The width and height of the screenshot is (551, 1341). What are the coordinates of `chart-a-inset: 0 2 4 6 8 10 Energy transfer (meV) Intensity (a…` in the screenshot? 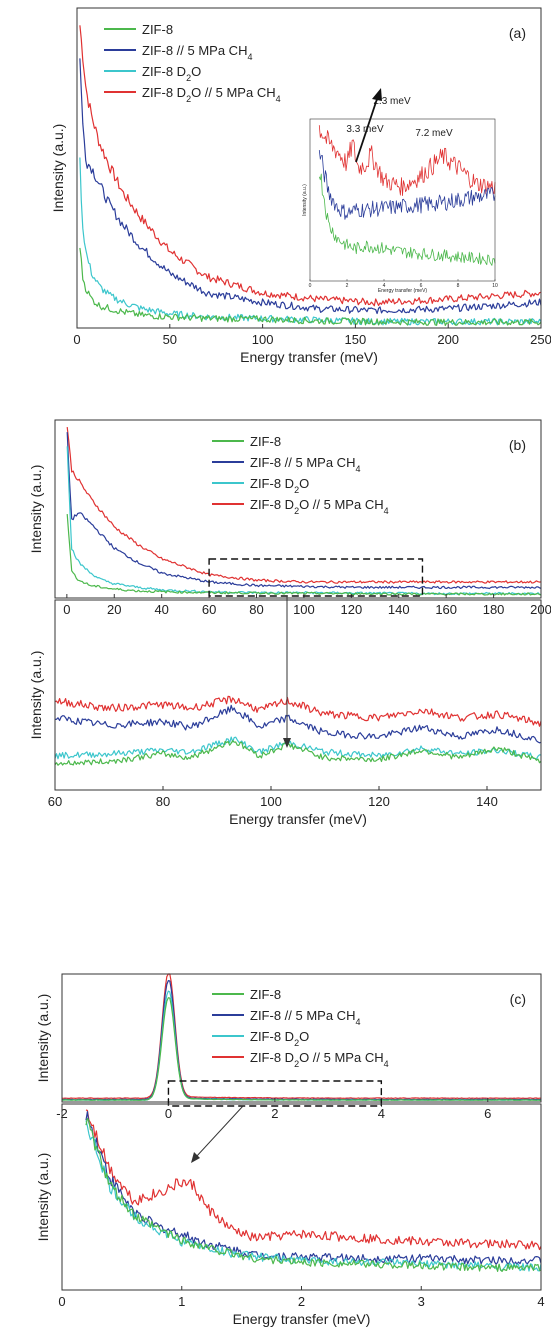 It's located at (400, 191).